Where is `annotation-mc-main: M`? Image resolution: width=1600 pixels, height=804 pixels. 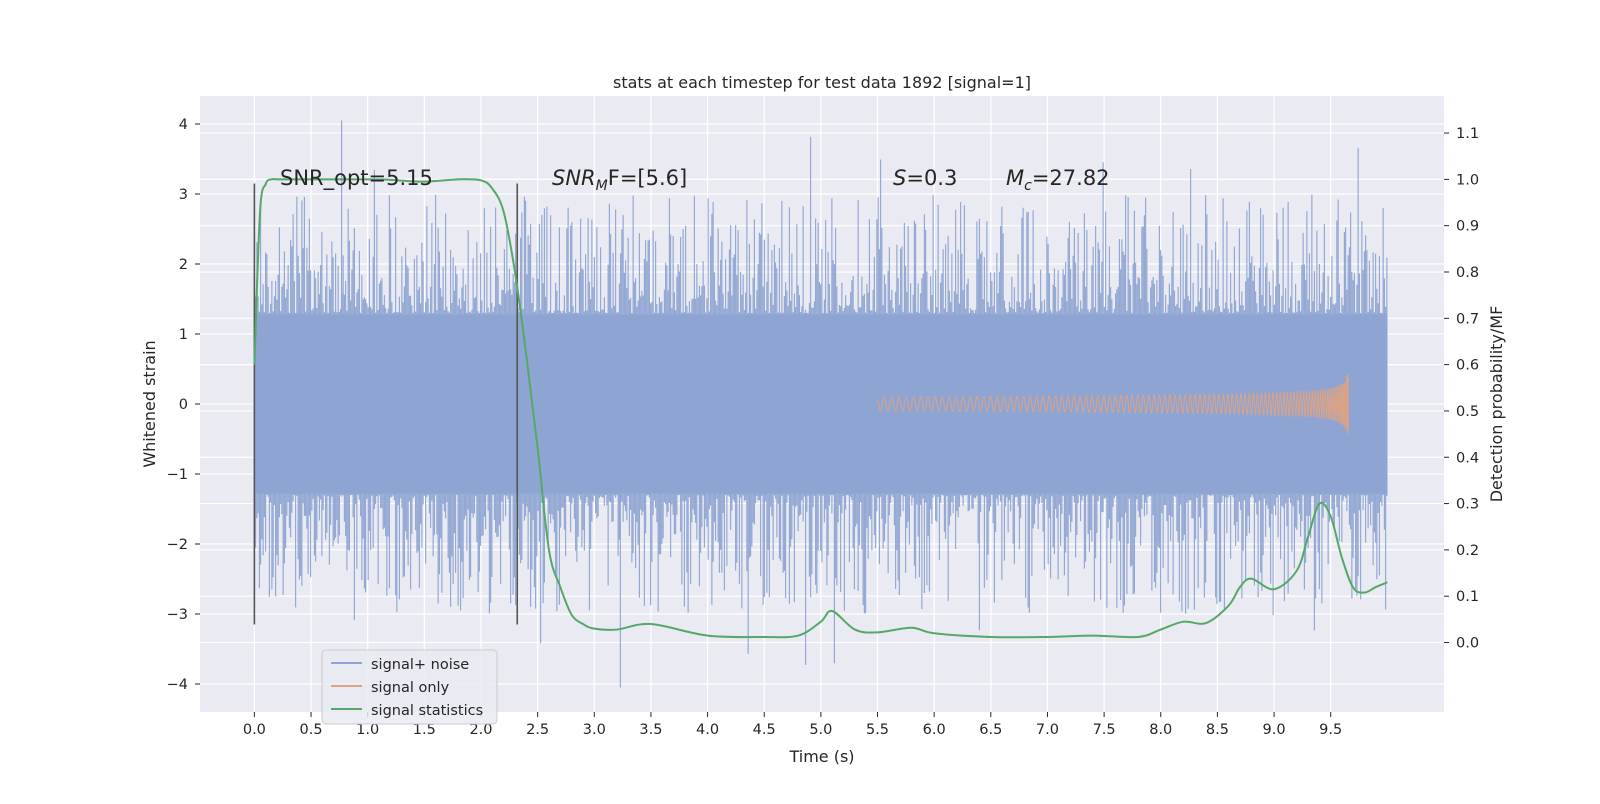 annotation-mc-main: M is located at coordinates (1015, 178).